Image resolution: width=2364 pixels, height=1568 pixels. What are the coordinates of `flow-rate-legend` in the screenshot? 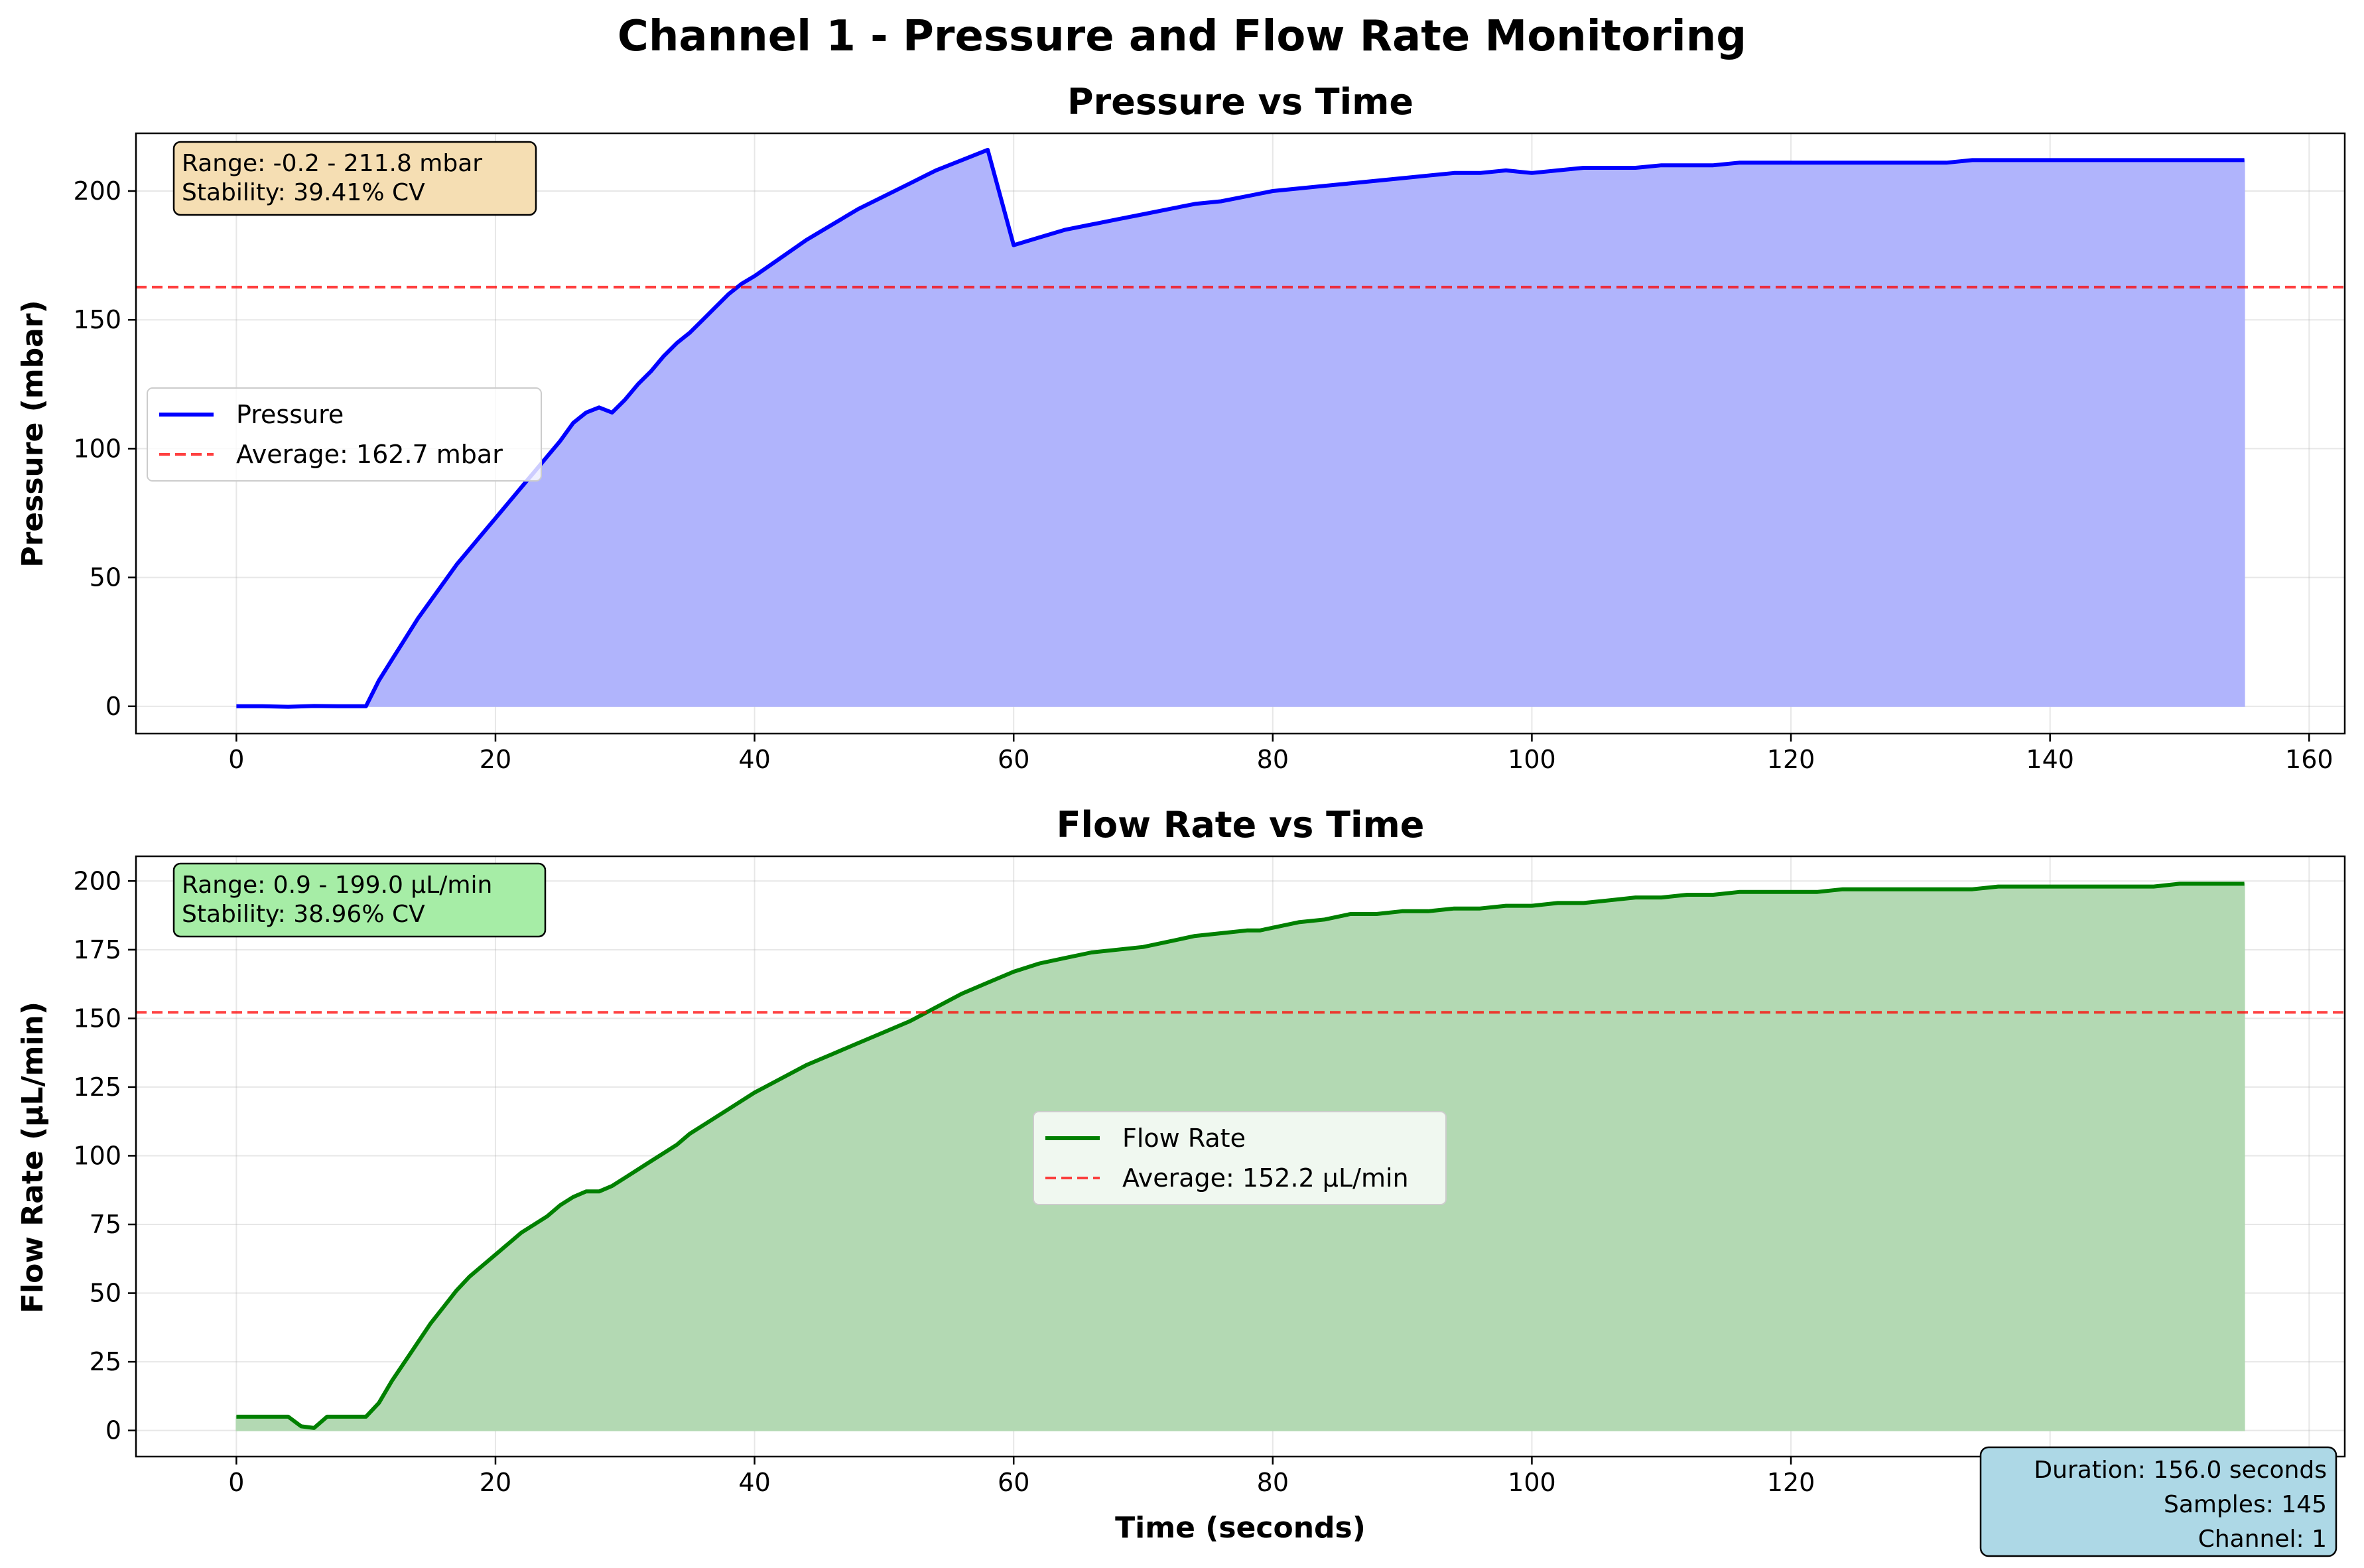 It's located at (1240, 1158).